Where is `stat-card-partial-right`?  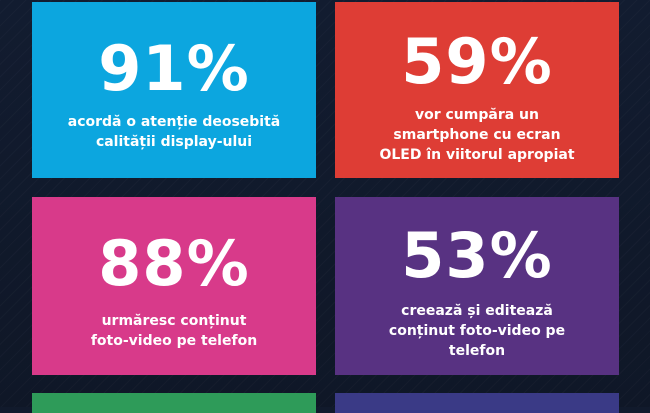 stat-card-partial-right is located at coordinates (477, 403).